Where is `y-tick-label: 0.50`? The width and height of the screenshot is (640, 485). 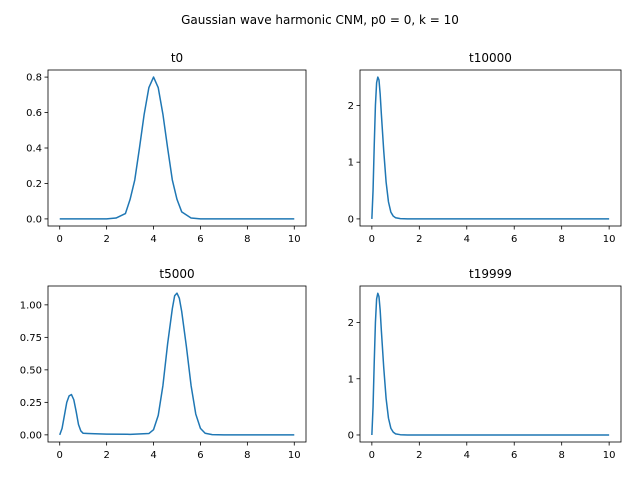 y-tick-label: 0.50 is located at coordinates (31, 370).